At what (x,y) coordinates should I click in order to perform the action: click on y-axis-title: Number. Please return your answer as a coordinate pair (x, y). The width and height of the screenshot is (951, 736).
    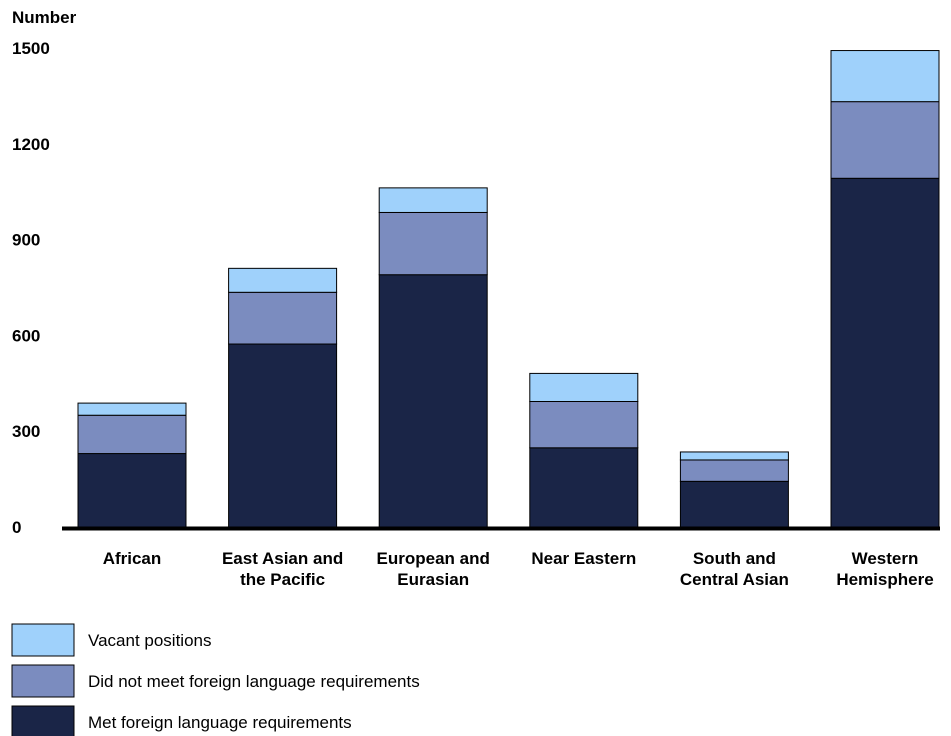
    Looking at the image, I should click on (44, 17).